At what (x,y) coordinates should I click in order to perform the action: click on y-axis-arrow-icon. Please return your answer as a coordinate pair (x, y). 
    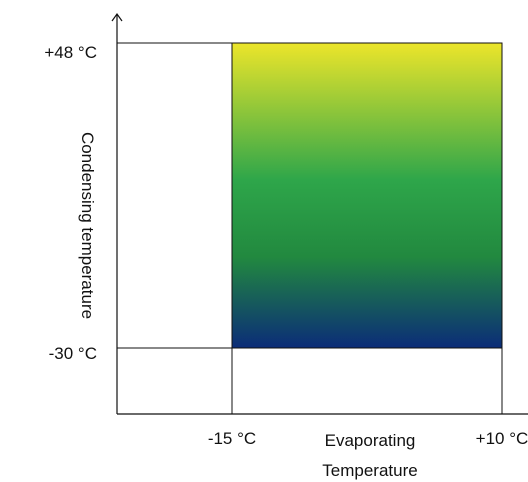
    Looking at the image, I should click on (117, 17).